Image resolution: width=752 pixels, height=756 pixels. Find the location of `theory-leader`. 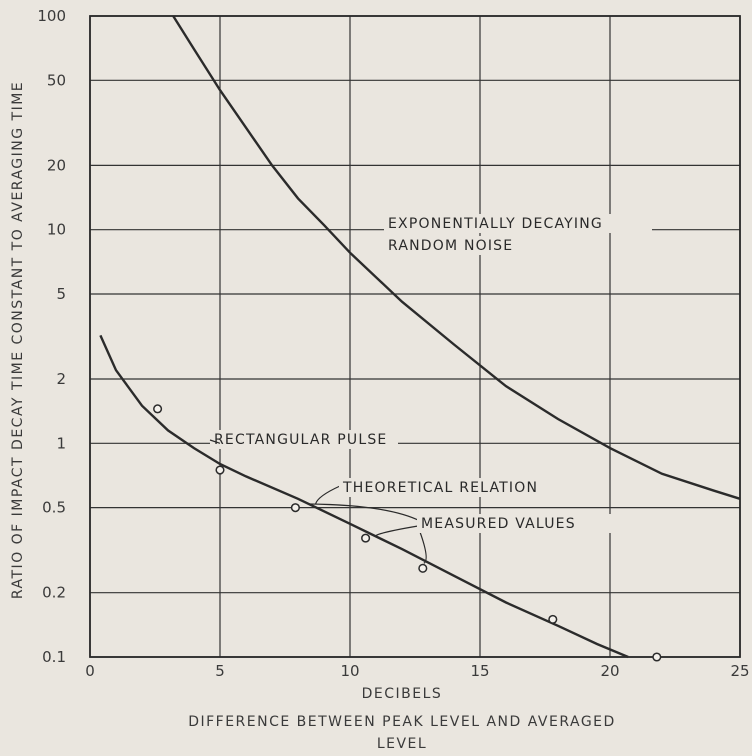

theory-leader is located at coordinates (328, 495).